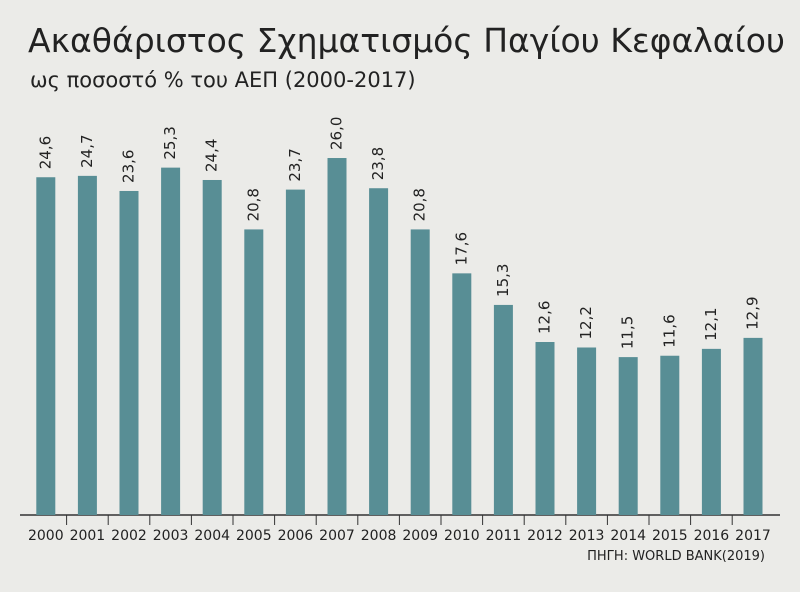 The image size is (800, 592). I want to click on value-label: 24,7, so click(87, 150).